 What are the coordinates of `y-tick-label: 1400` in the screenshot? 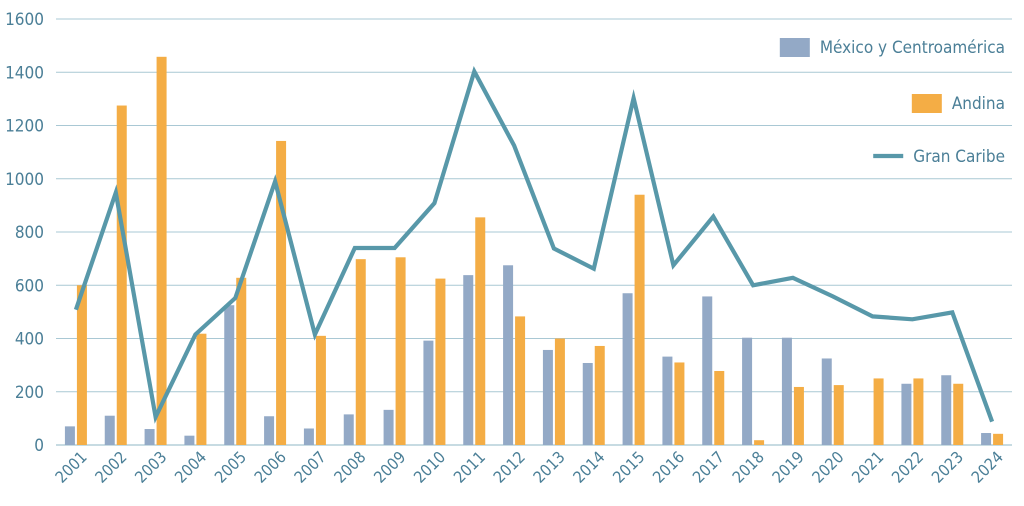 It's located at (24, 73).